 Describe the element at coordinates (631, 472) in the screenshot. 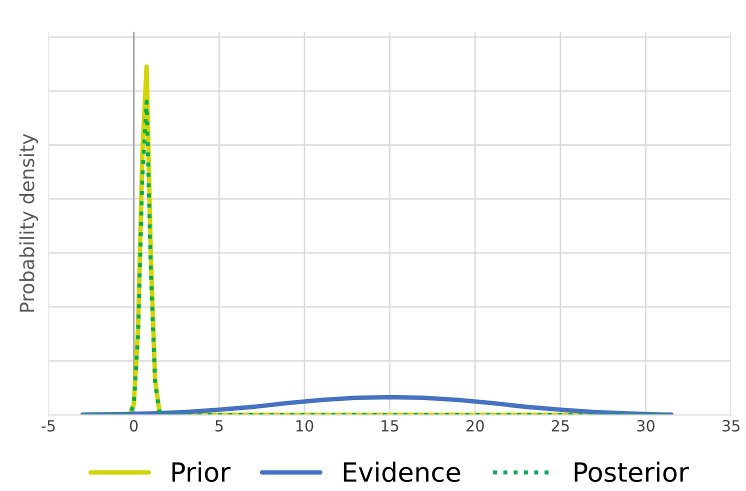

I see `legend-label: Posterior` at that location.